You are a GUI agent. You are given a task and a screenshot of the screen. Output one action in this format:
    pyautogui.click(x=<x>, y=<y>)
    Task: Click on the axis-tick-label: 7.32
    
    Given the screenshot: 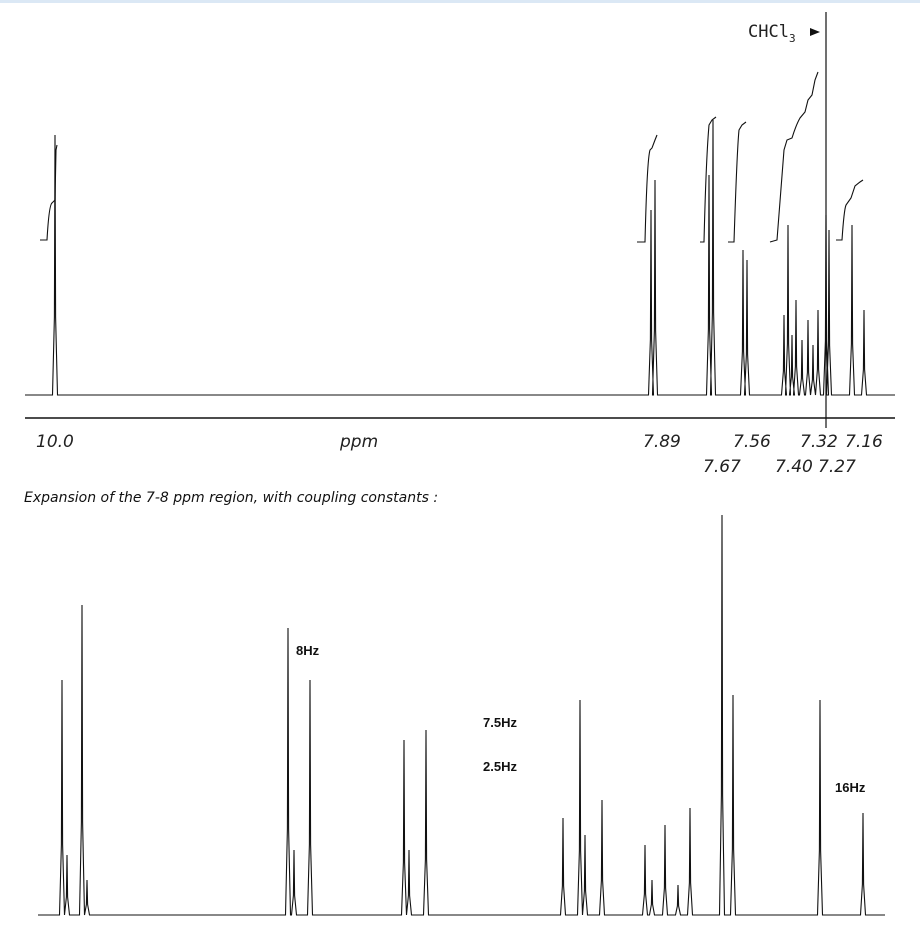 What is the action you would take?
    pyautogui.click(x=819, y=442)
    